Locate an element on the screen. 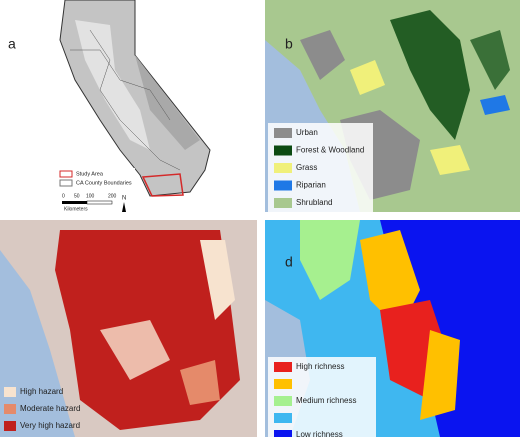 This screenshot has width=520, height=437. scale-label: 0 is located at coordinates (63, 196).